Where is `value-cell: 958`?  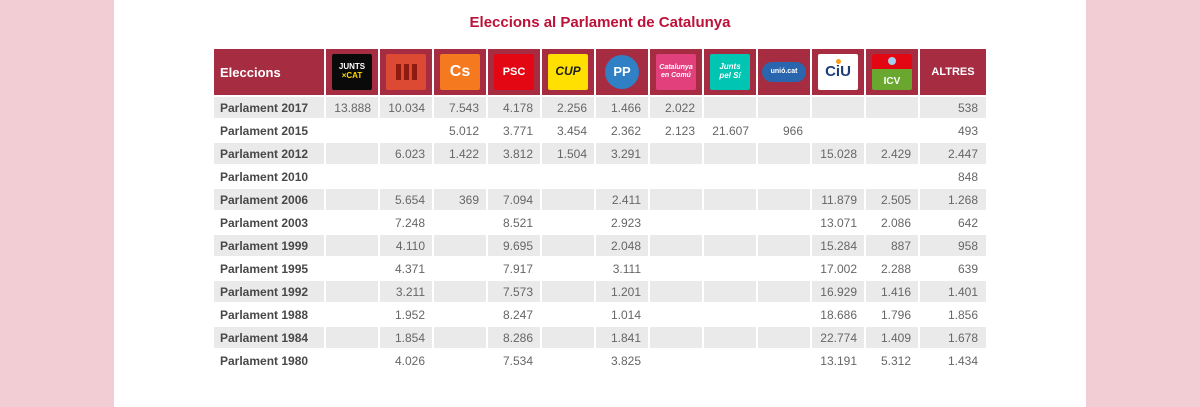 value-cell: 958 is located at coordinates (953, 245).